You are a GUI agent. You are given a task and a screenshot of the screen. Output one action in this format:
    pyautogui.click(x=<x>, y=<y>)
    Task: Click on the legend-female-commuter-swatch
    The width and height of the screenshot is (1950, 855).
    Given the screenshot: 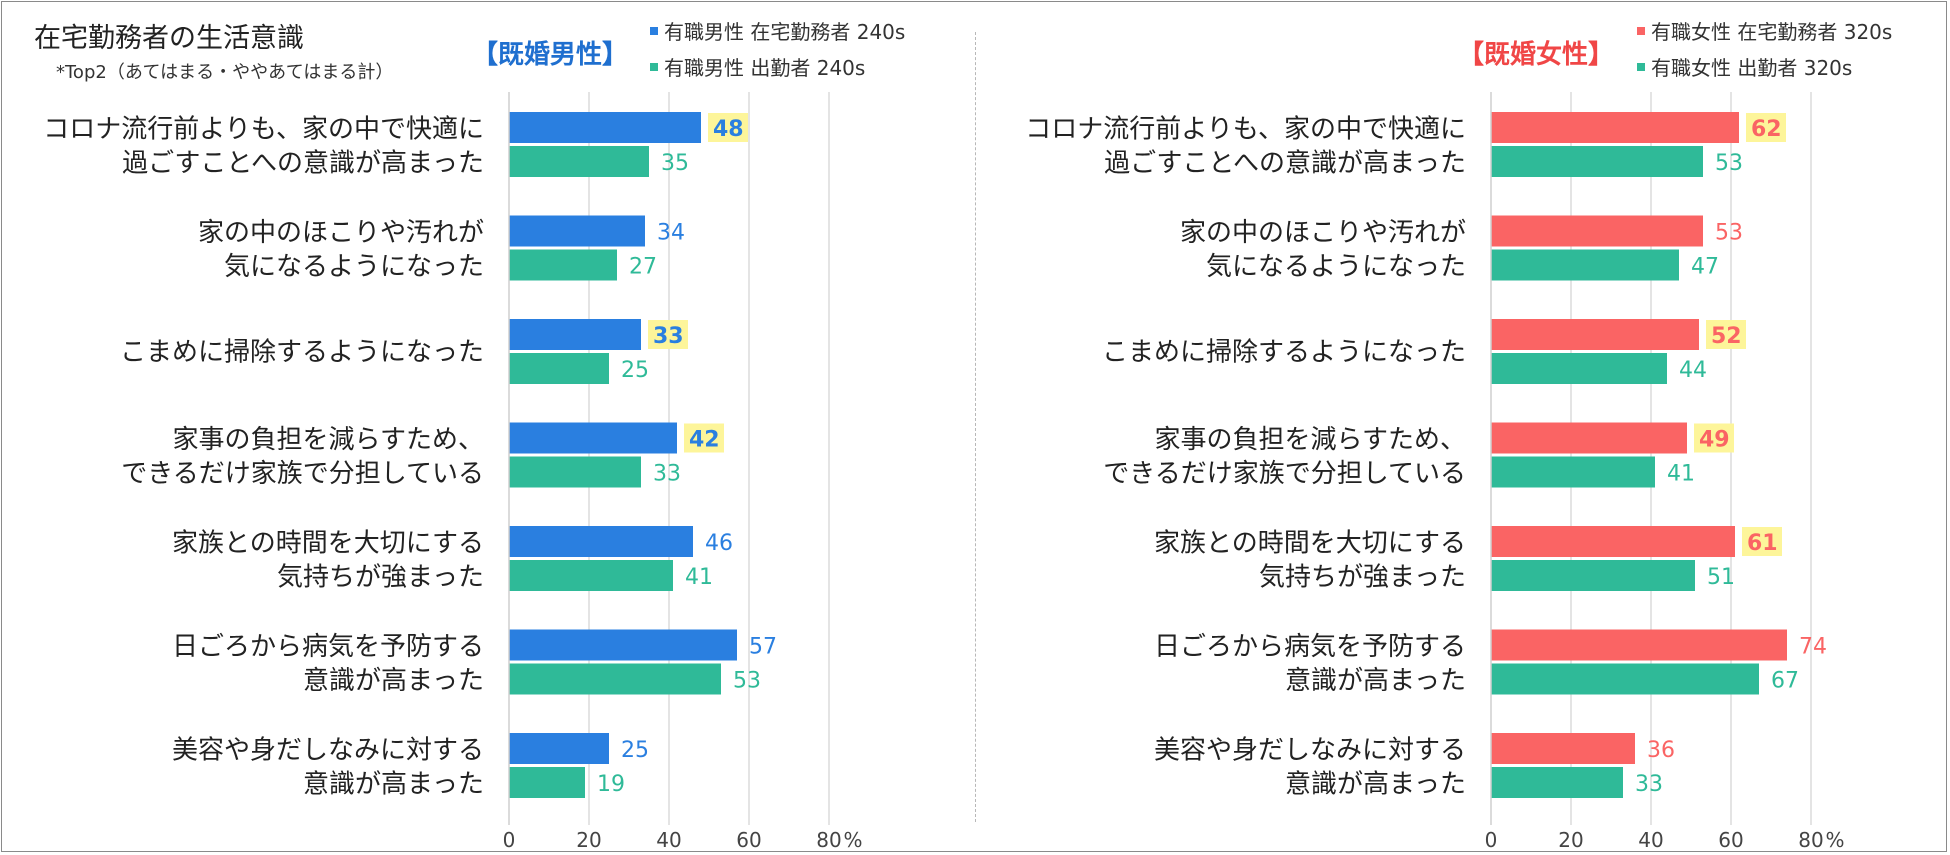 What is the action you would take?
    pyautogui.click(x=1641, y=66)
    